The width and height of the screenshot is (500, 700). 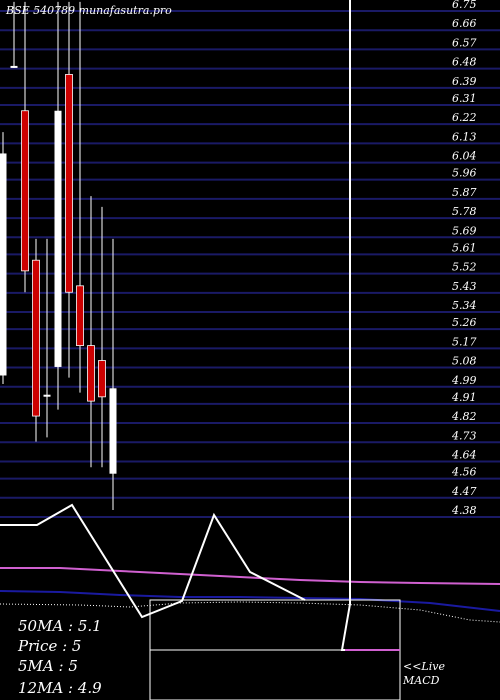 I want to click on y-tick-label: 5.87, so click(x=464, y=192).